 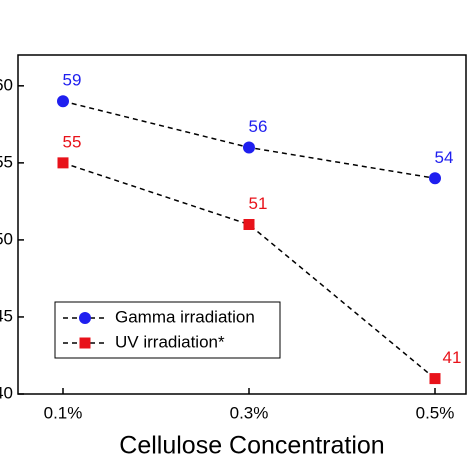 What do you see at coordinates (249, 140) in the screenshot?
I see `series-line` at bounding box center [249, 140].